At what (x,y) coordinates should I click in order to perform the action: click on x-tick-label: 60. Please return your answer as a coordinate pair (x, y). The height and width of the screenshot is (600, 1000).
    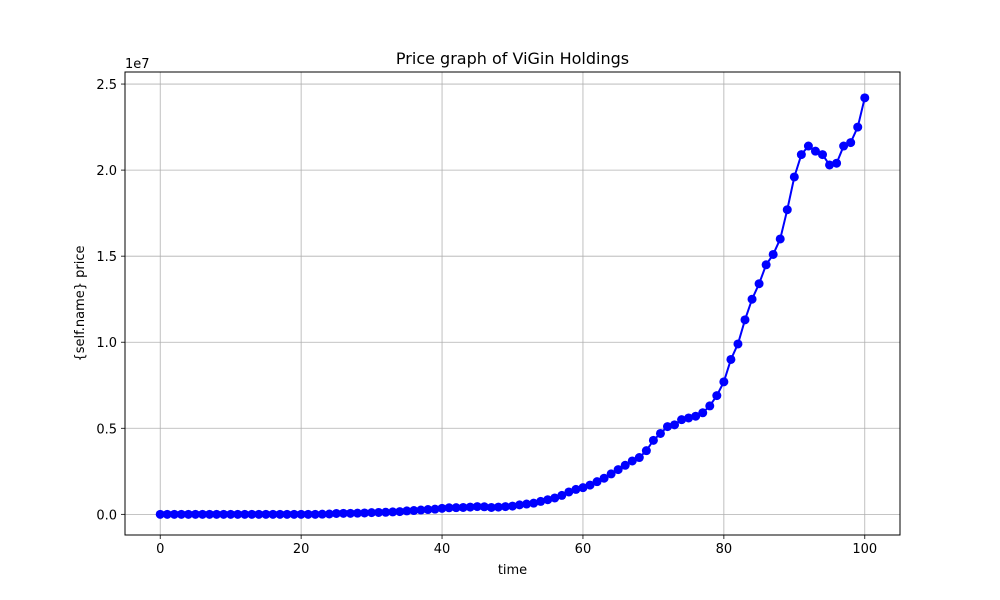
    Looking at the image, I should click on (583, 549).